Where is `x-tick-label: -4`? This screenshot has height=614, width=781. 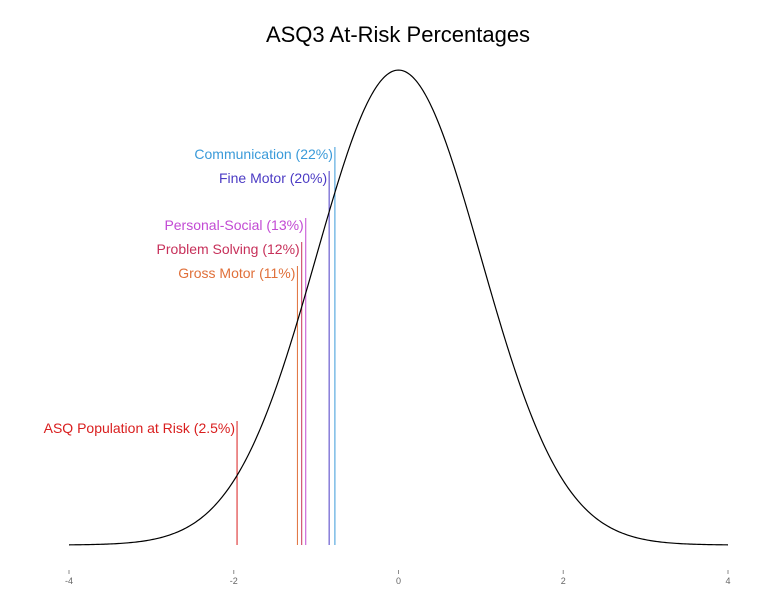
x-tick-label: -4 is located at coordinates (69, 581).